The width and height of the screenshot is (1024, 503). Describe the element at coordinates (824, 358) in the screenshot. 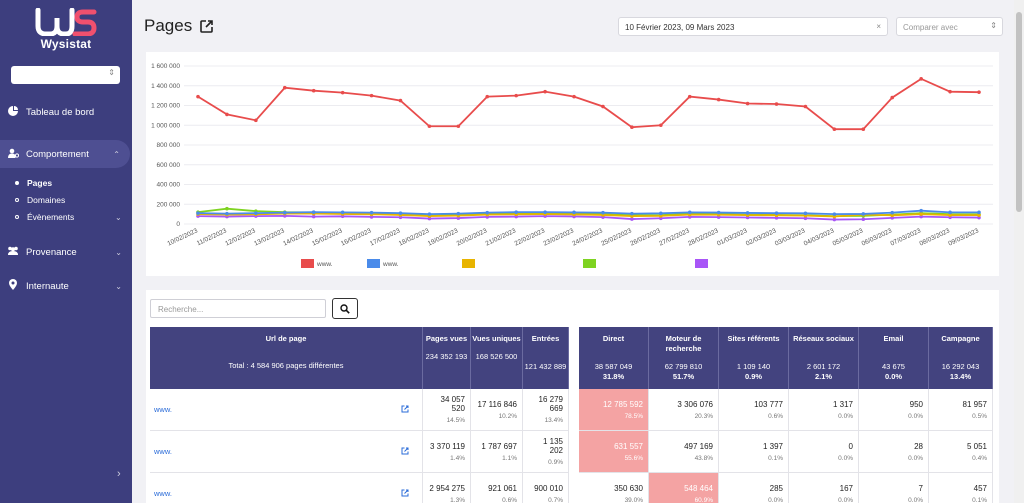

I see `col-reseaux-sociaux: Réseaux sociaux 2 601 172 2.1%` at that location.